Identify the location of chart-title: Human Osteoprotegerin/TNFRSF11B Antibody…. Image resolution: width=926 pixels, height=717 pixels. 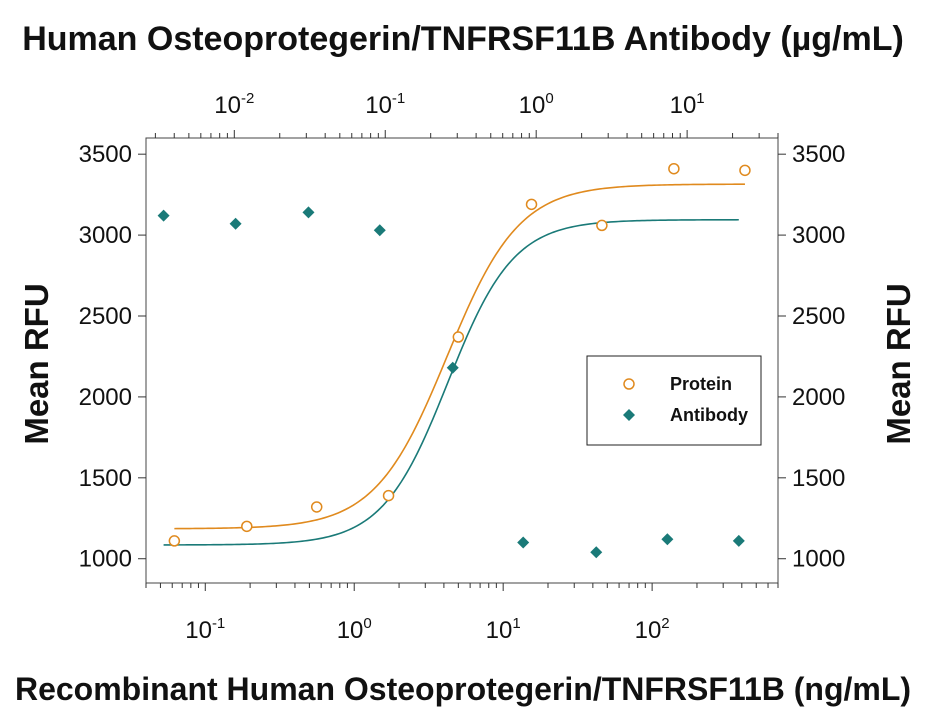
(463, 39).